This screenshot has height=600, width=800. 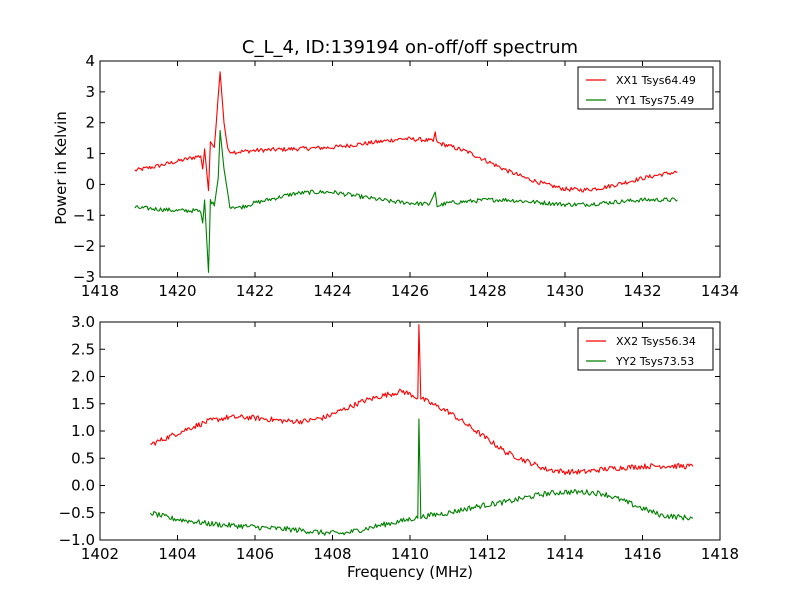 What do you see at coordinates (642, 291) in the screenshot?
I see `x-tick-label: 1432` at bounding box center [642, 291].